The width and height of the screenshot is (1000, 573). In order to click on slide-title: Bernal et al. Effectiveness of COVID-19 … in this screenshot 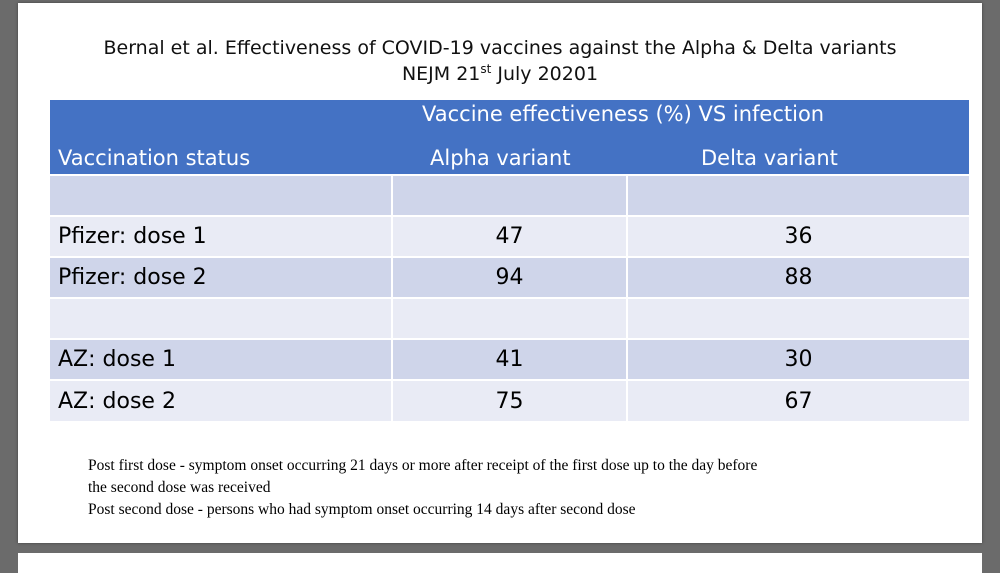, I will do `click(500, 61)`.